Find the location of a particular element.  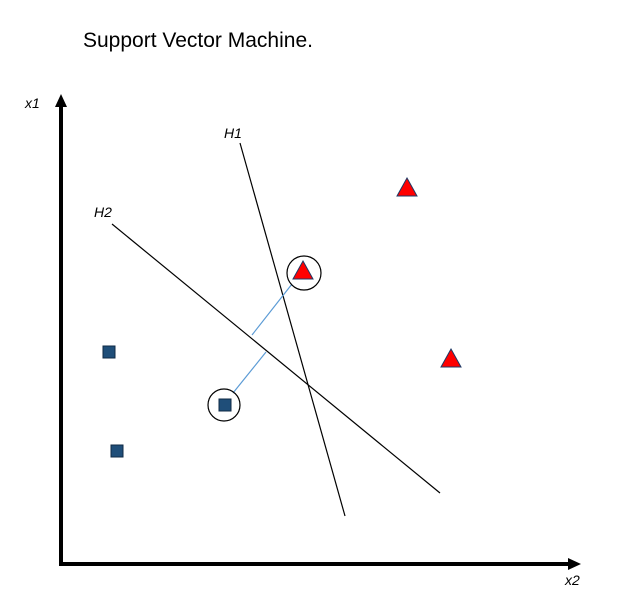

margin-line-upper is located at coordinates (272, 309).